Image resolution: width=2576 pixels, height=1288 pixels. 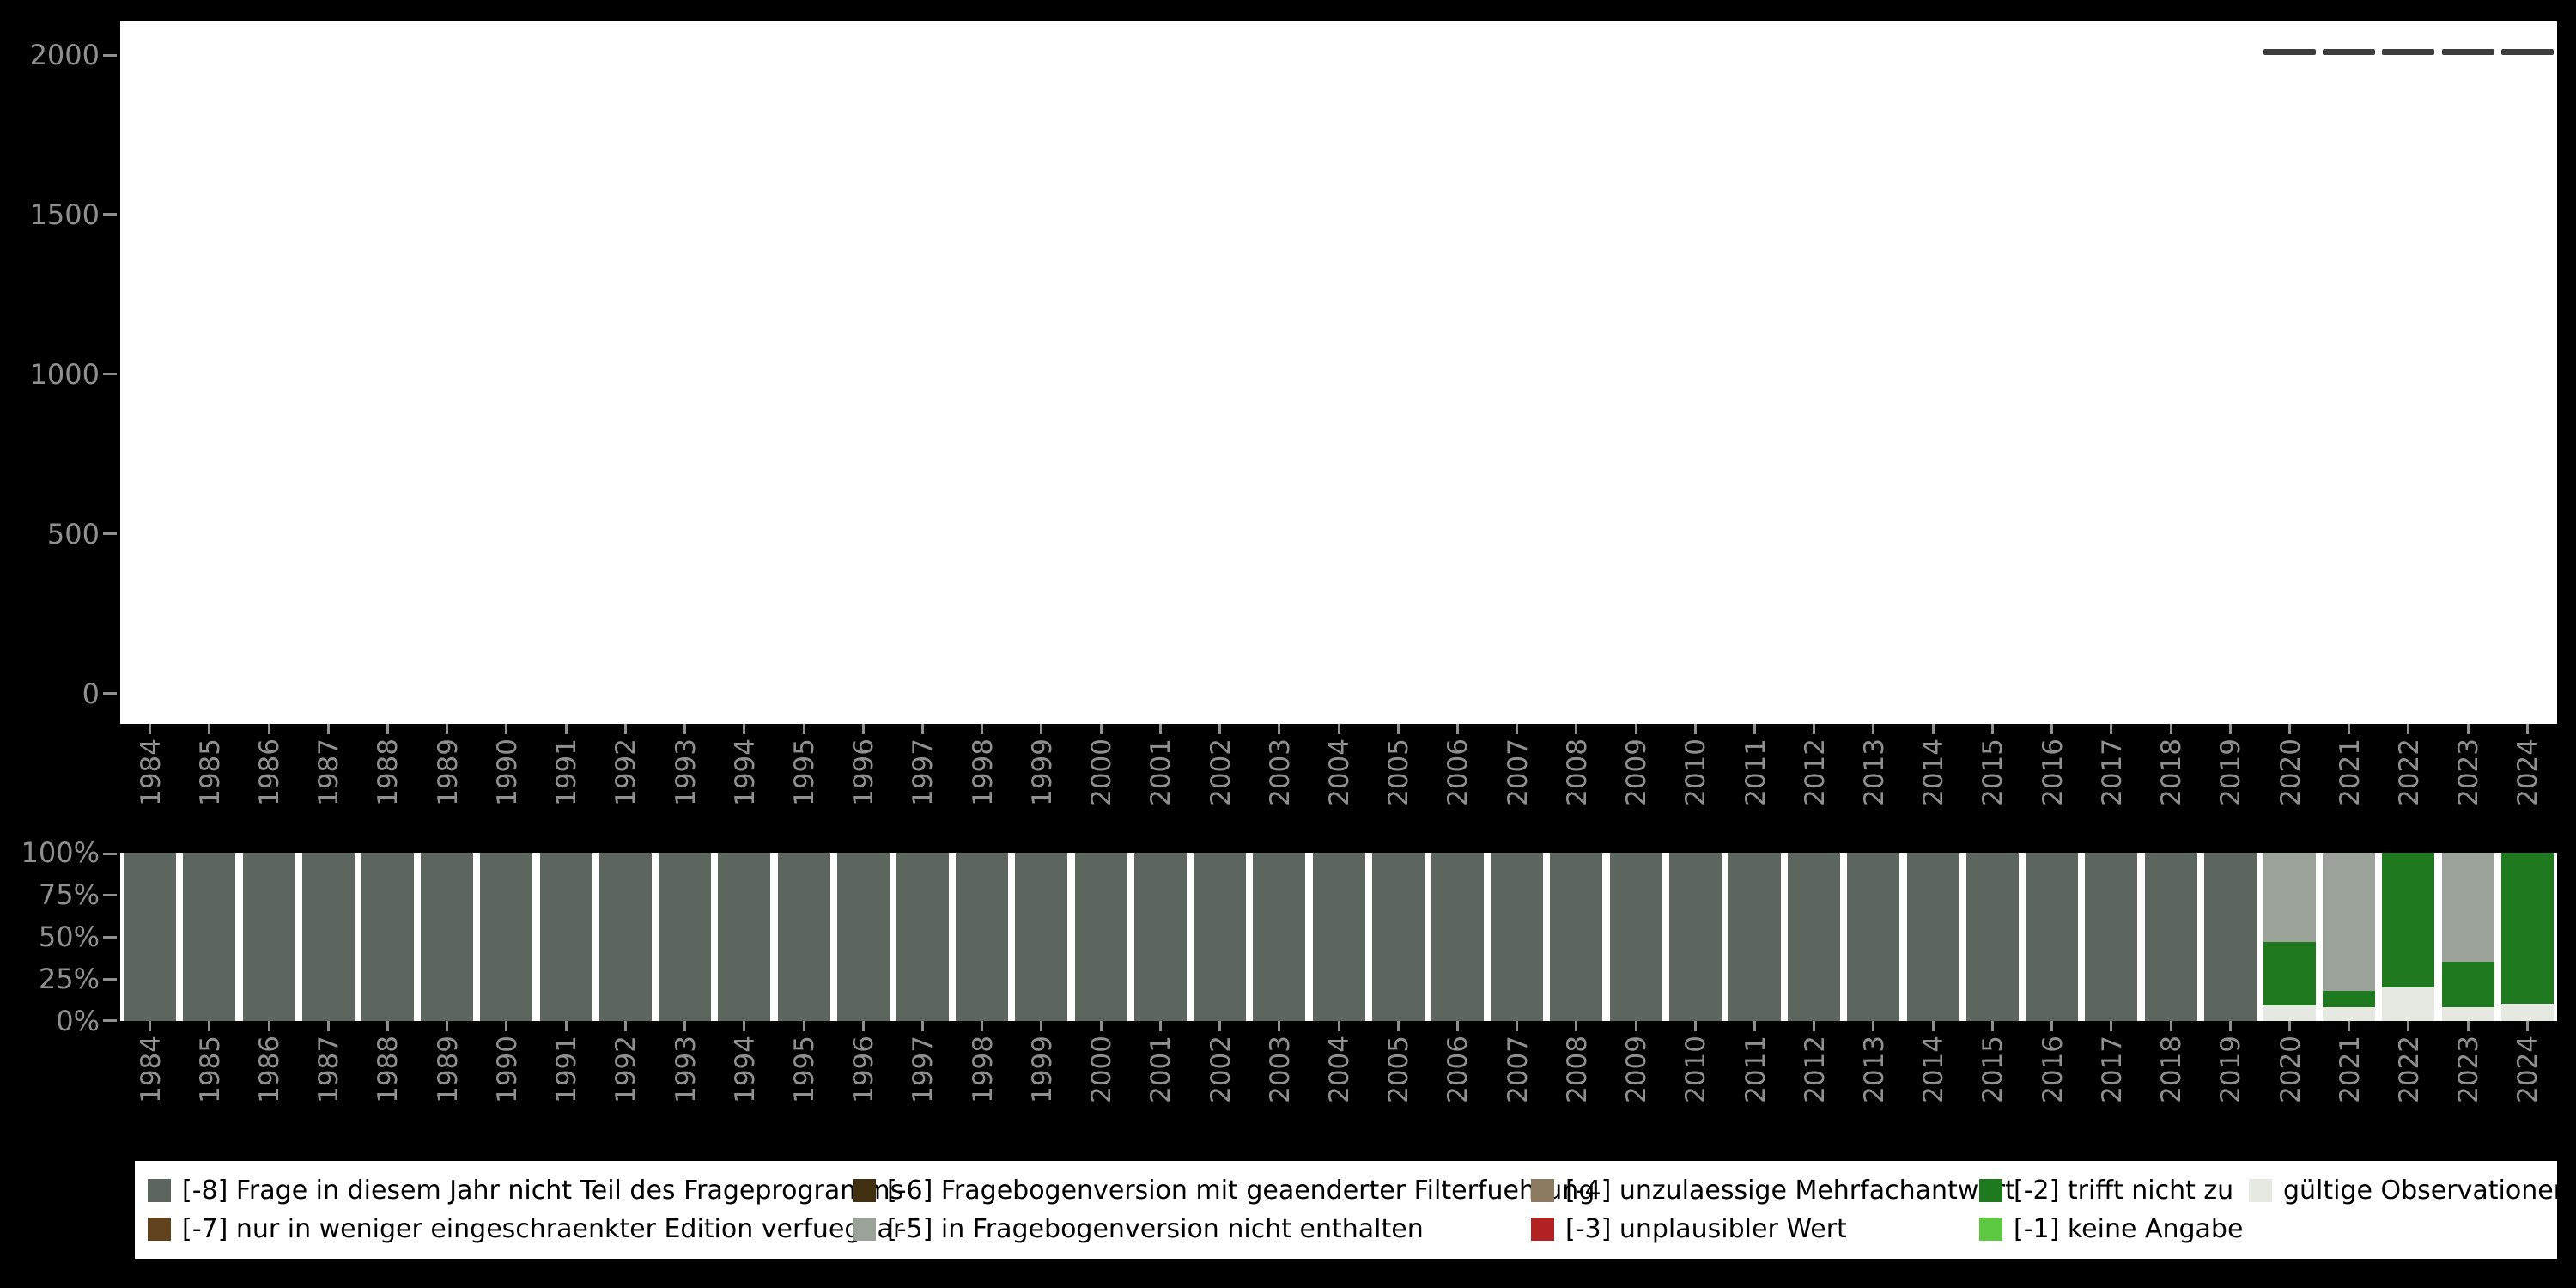 I want to click on year-label: 2016, so click(x=2053, y=772).